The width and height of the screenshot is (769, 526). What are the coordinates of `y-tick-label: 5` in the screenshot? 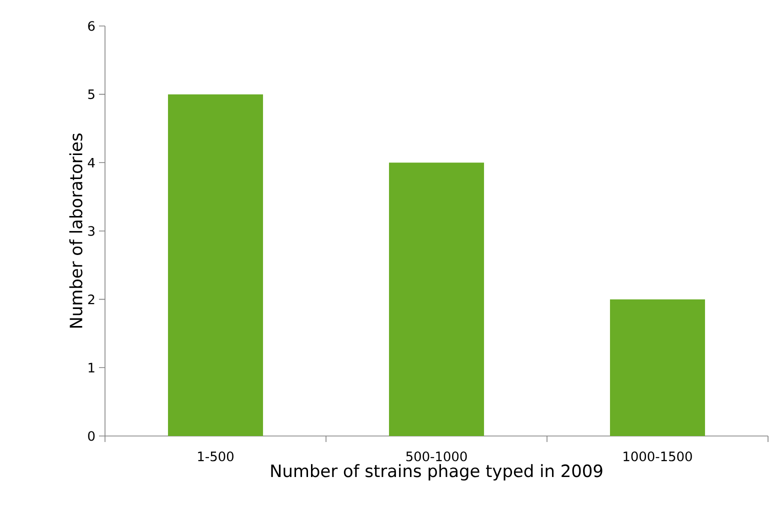 It's located at (91, 95).